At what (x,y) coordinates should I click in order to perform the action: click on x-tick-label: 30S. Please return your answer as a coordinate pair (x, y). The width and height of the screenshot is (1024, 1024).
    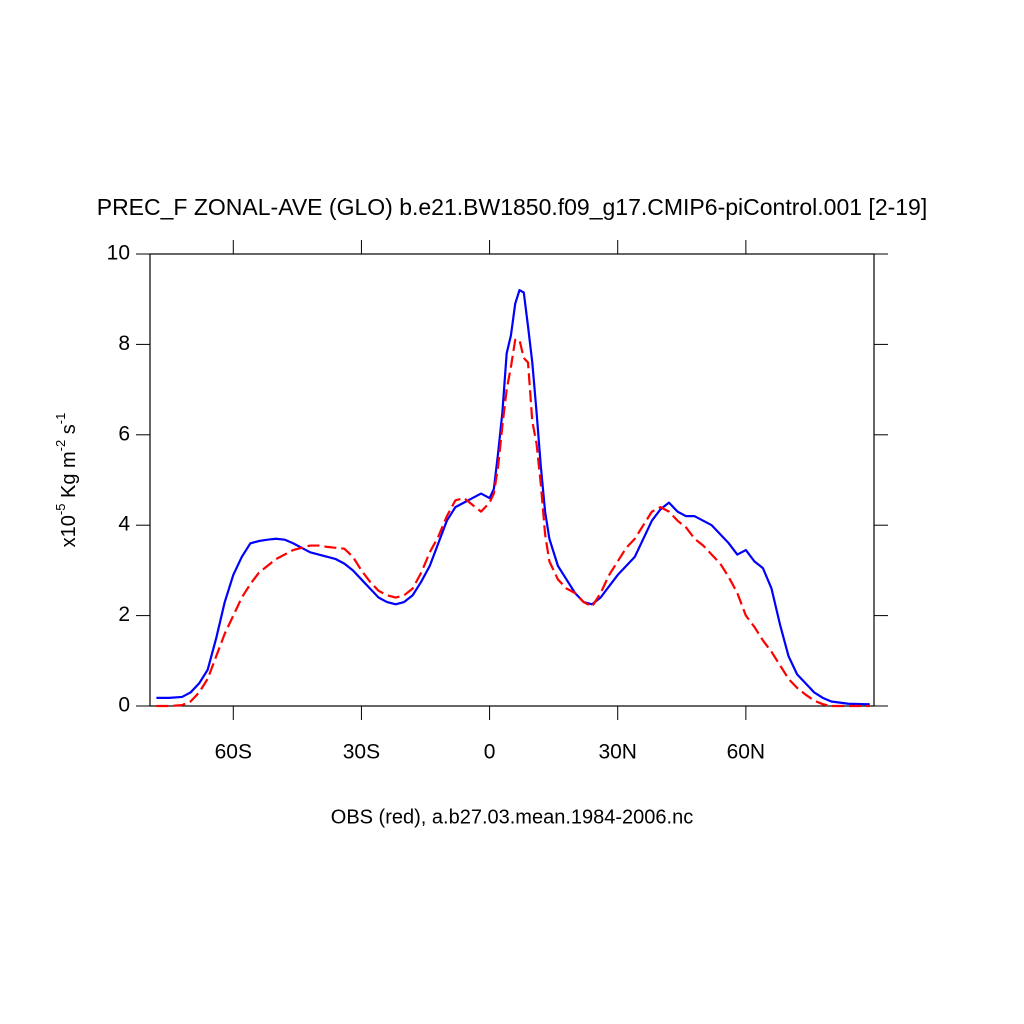
    Looking at the image, I should click on (361, 752).